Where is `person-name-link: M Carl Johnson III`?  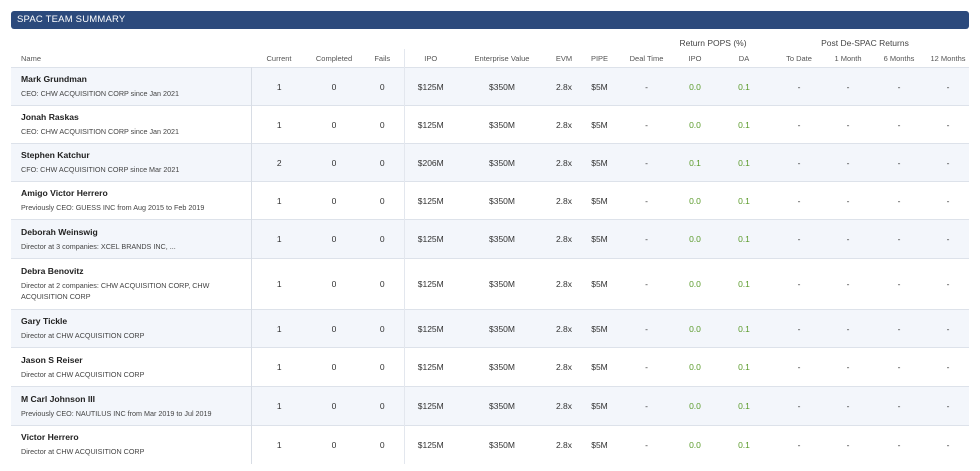
person-name-link: M Carl Johnson III is located at coordinates (58, 398).